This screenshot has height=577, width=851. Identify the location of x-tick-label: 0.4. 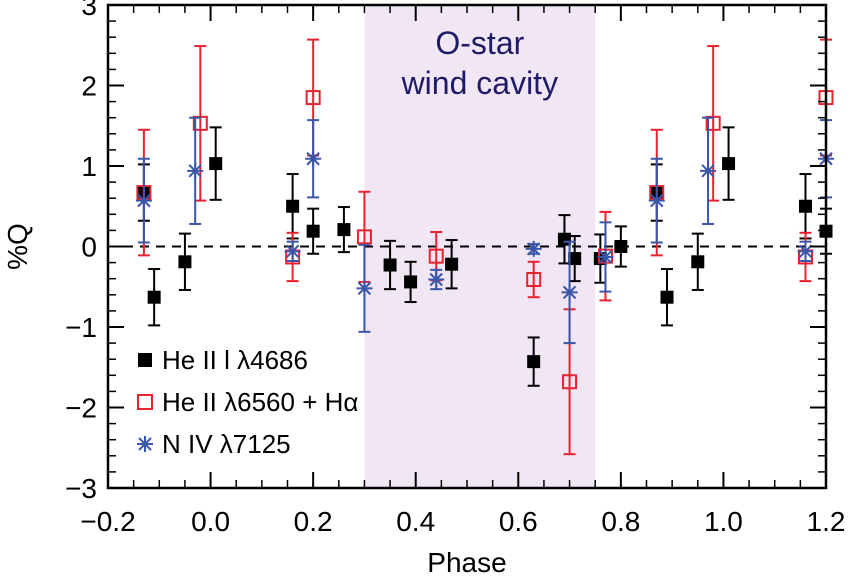
(415, 521).